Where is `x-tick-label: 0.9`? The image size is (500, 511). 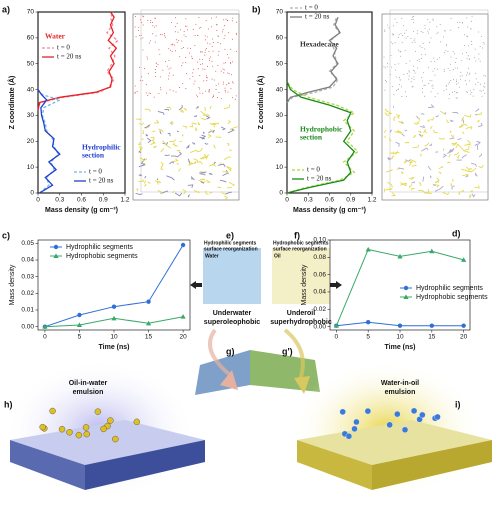 x-tick-label: 0.9 is located at coordinates (103, 200).